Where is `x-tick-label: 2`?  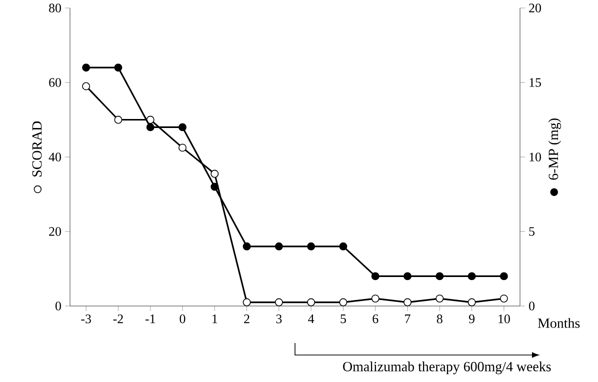
x-tick-label: 2 is located at coordinates (247, 319).